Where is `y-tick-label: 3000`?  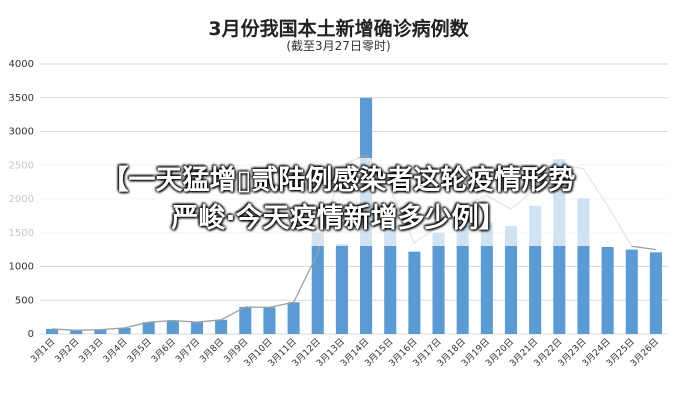
y-tick-label: 3000 is located at coordinates (21, 132).